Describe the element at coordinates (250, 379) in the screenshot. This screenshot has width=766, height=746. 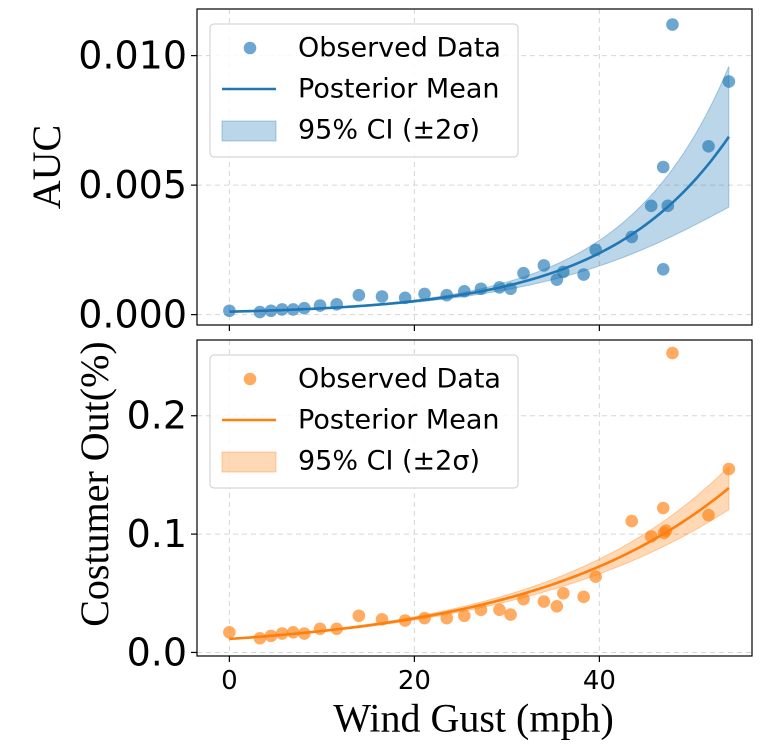
I see `bottom-legend-scatter-marker` at that location.